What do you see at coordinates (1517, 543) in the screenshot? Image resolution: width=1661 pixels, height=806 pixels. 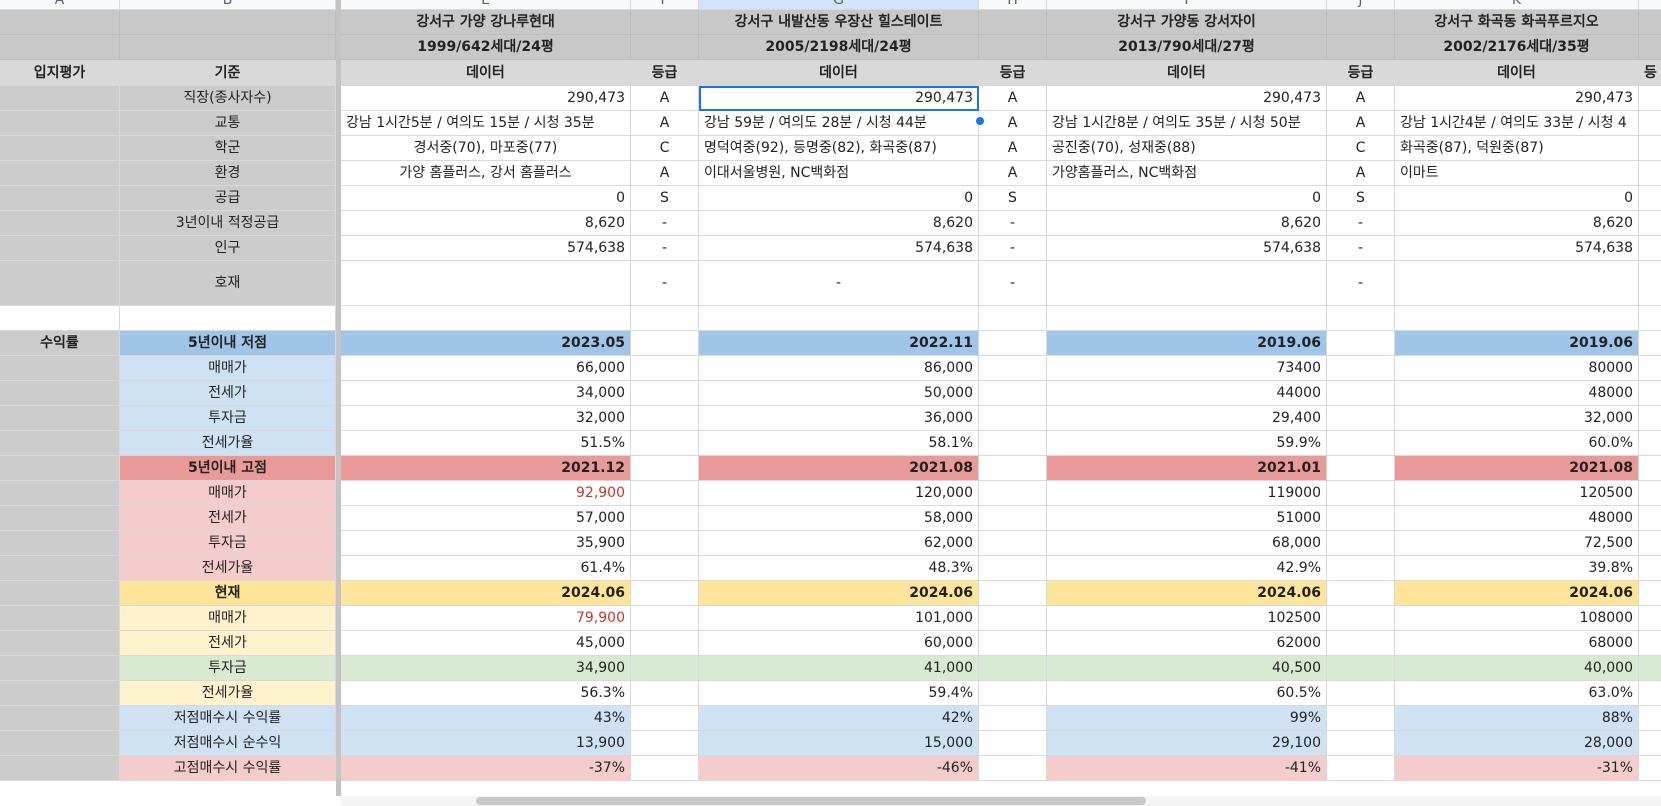 I see `k-high_invest: 72,500` at bounding box center [1517, 543].